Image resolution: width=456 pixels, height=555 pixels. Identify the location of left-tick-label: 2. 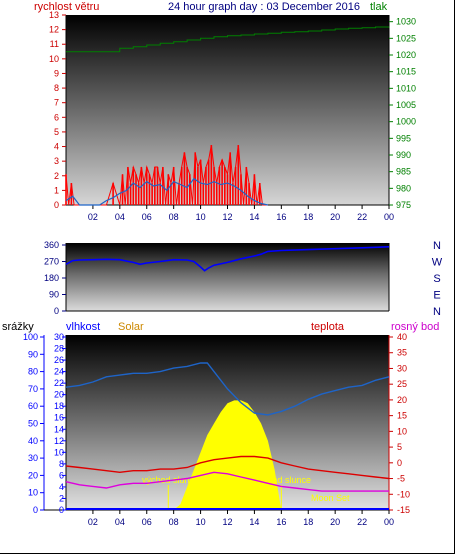
(56, 176).